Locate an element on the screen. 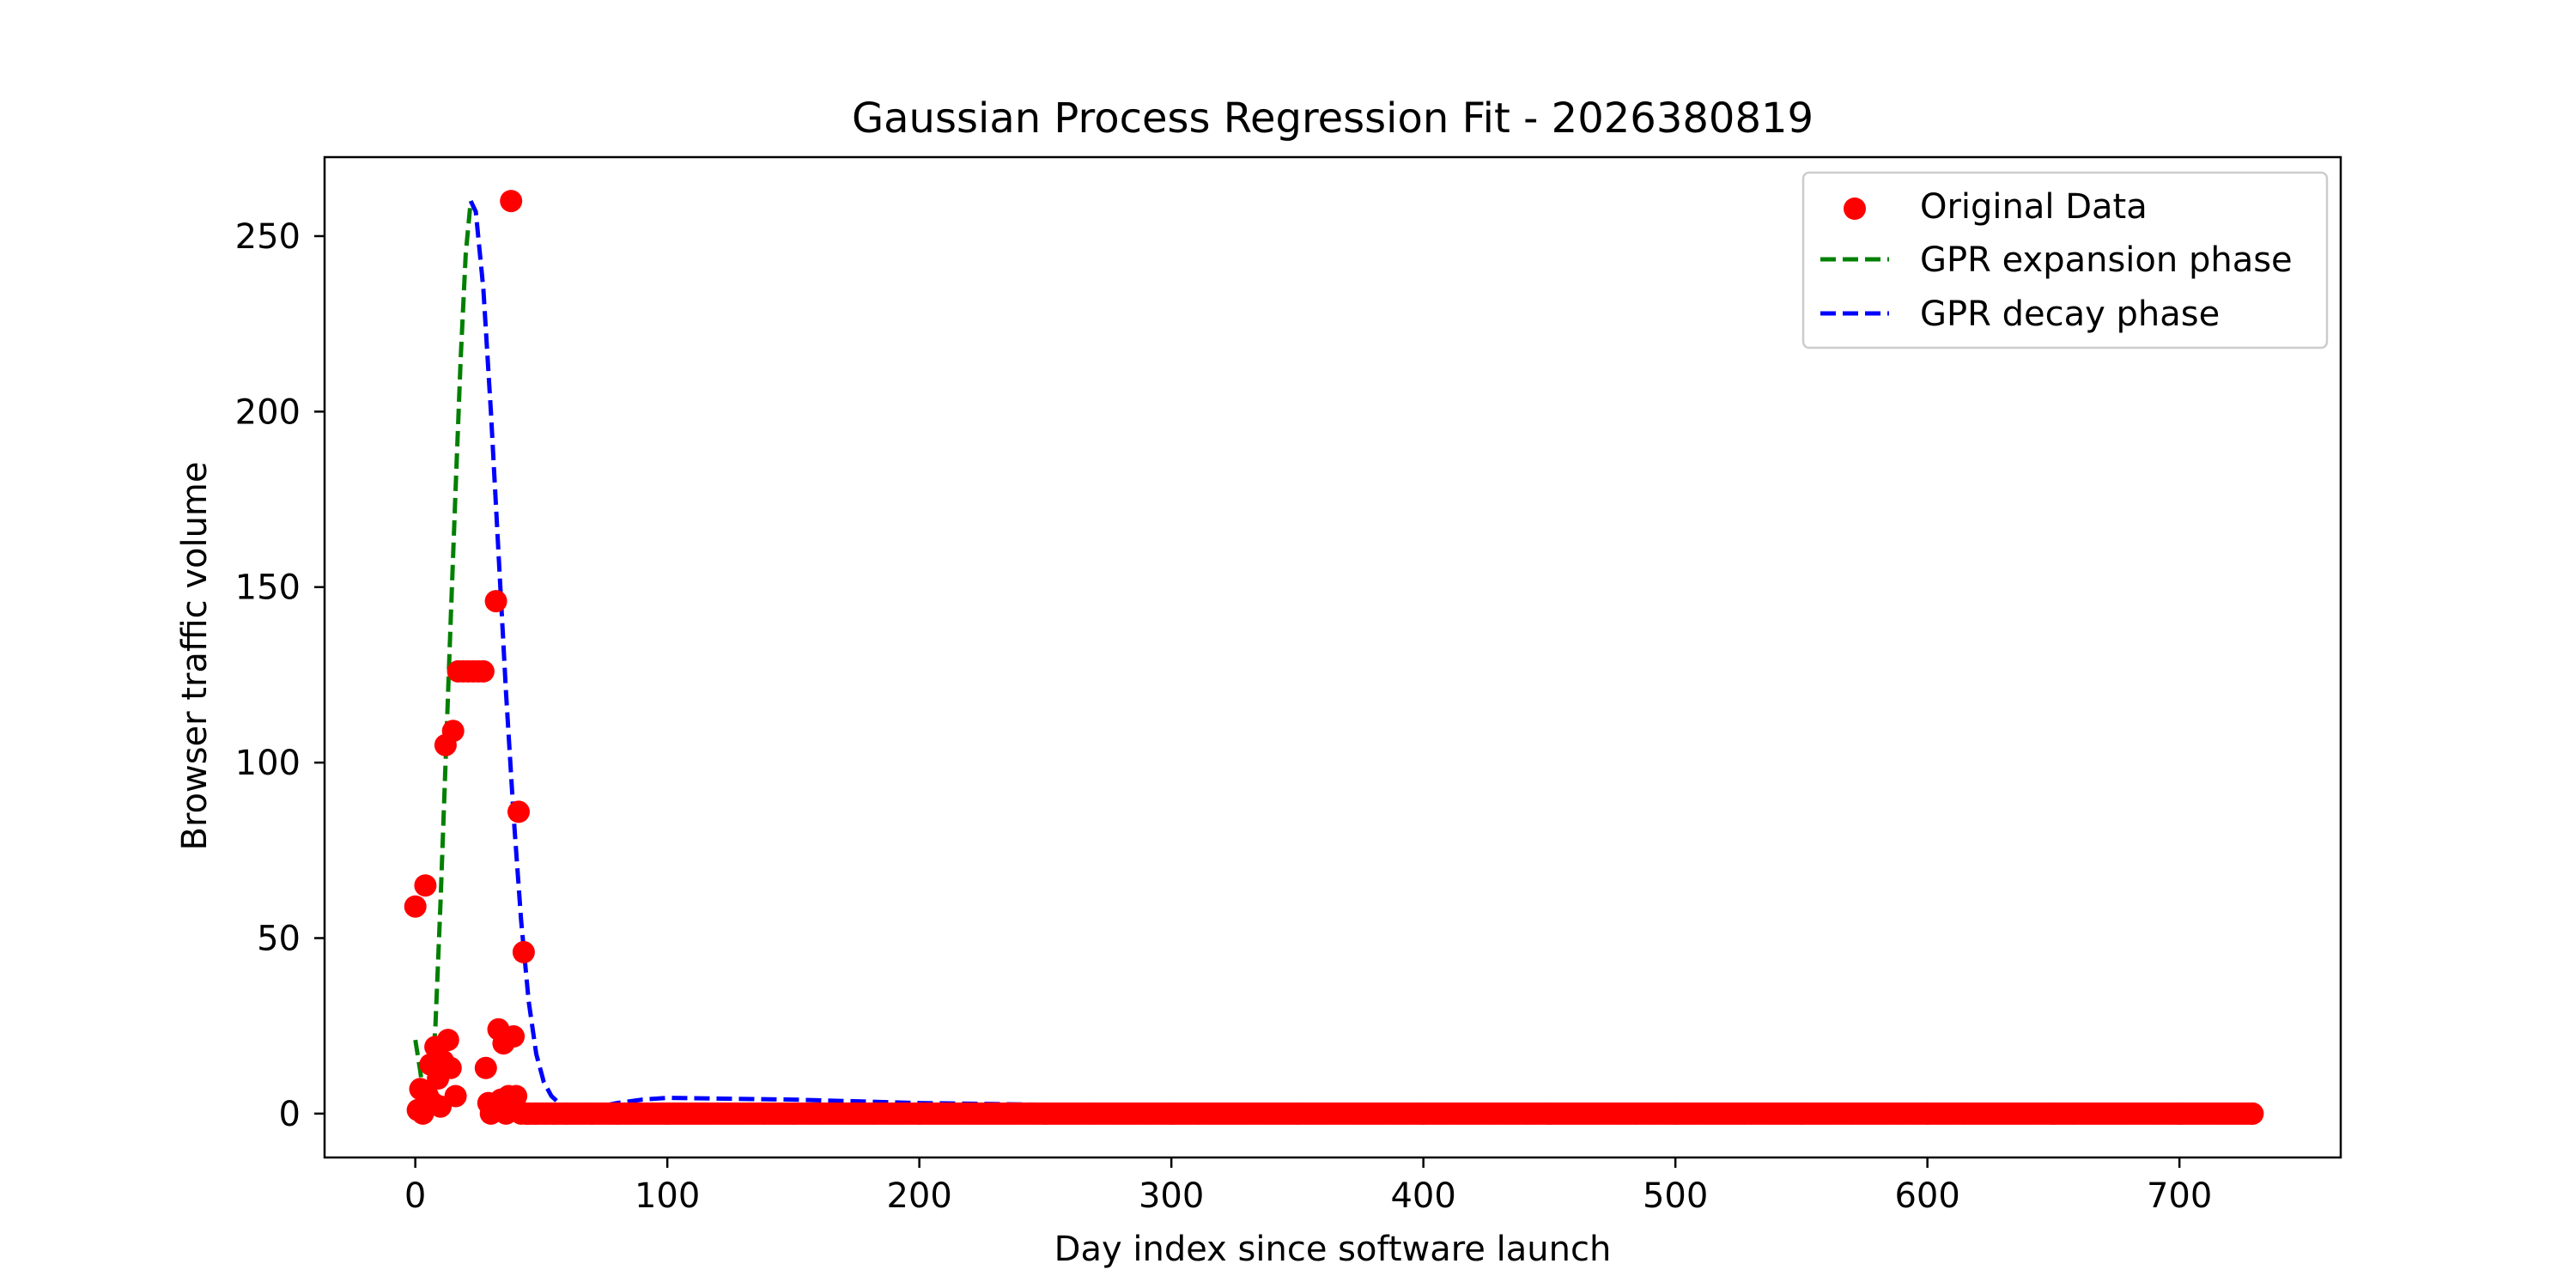 Image resolution: width=2576 pixels, height=1288 pixels. y-tick-label: 0 is located at coordinates (290, 1114).